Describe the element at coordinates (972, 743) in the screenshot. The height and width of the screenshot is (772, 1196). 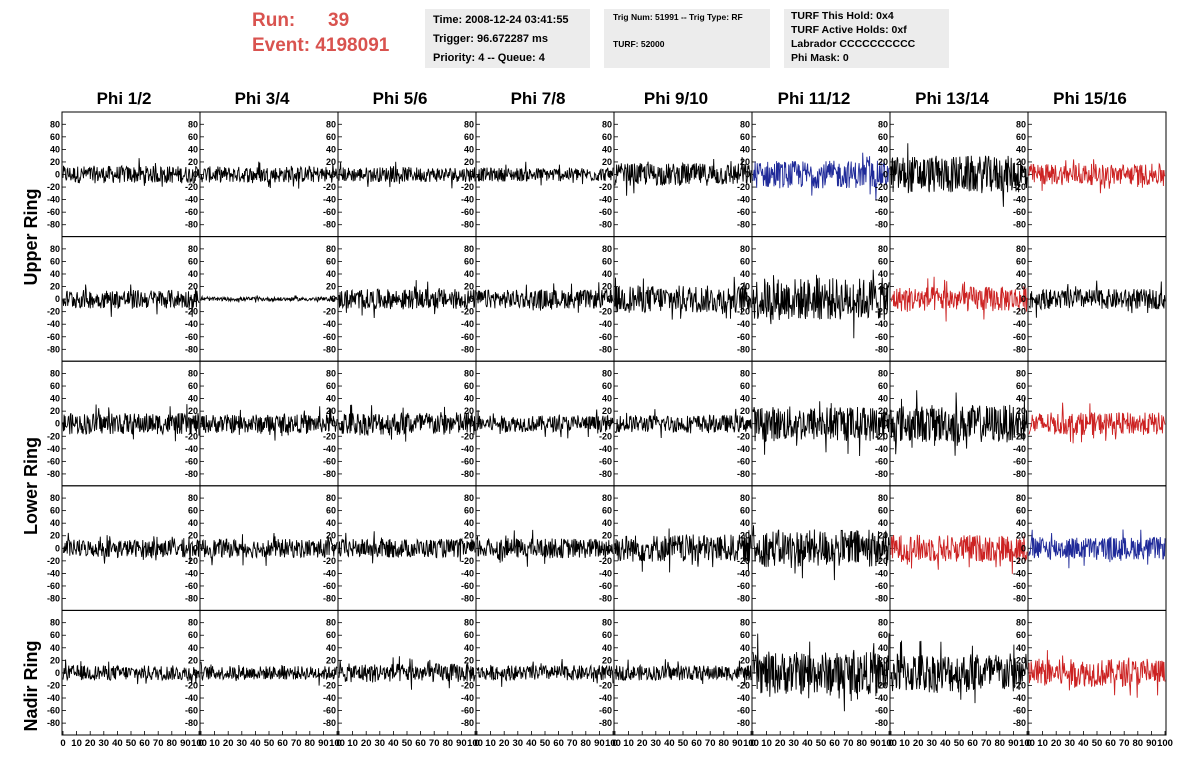
I see `x-tick-label: 60` at that location.